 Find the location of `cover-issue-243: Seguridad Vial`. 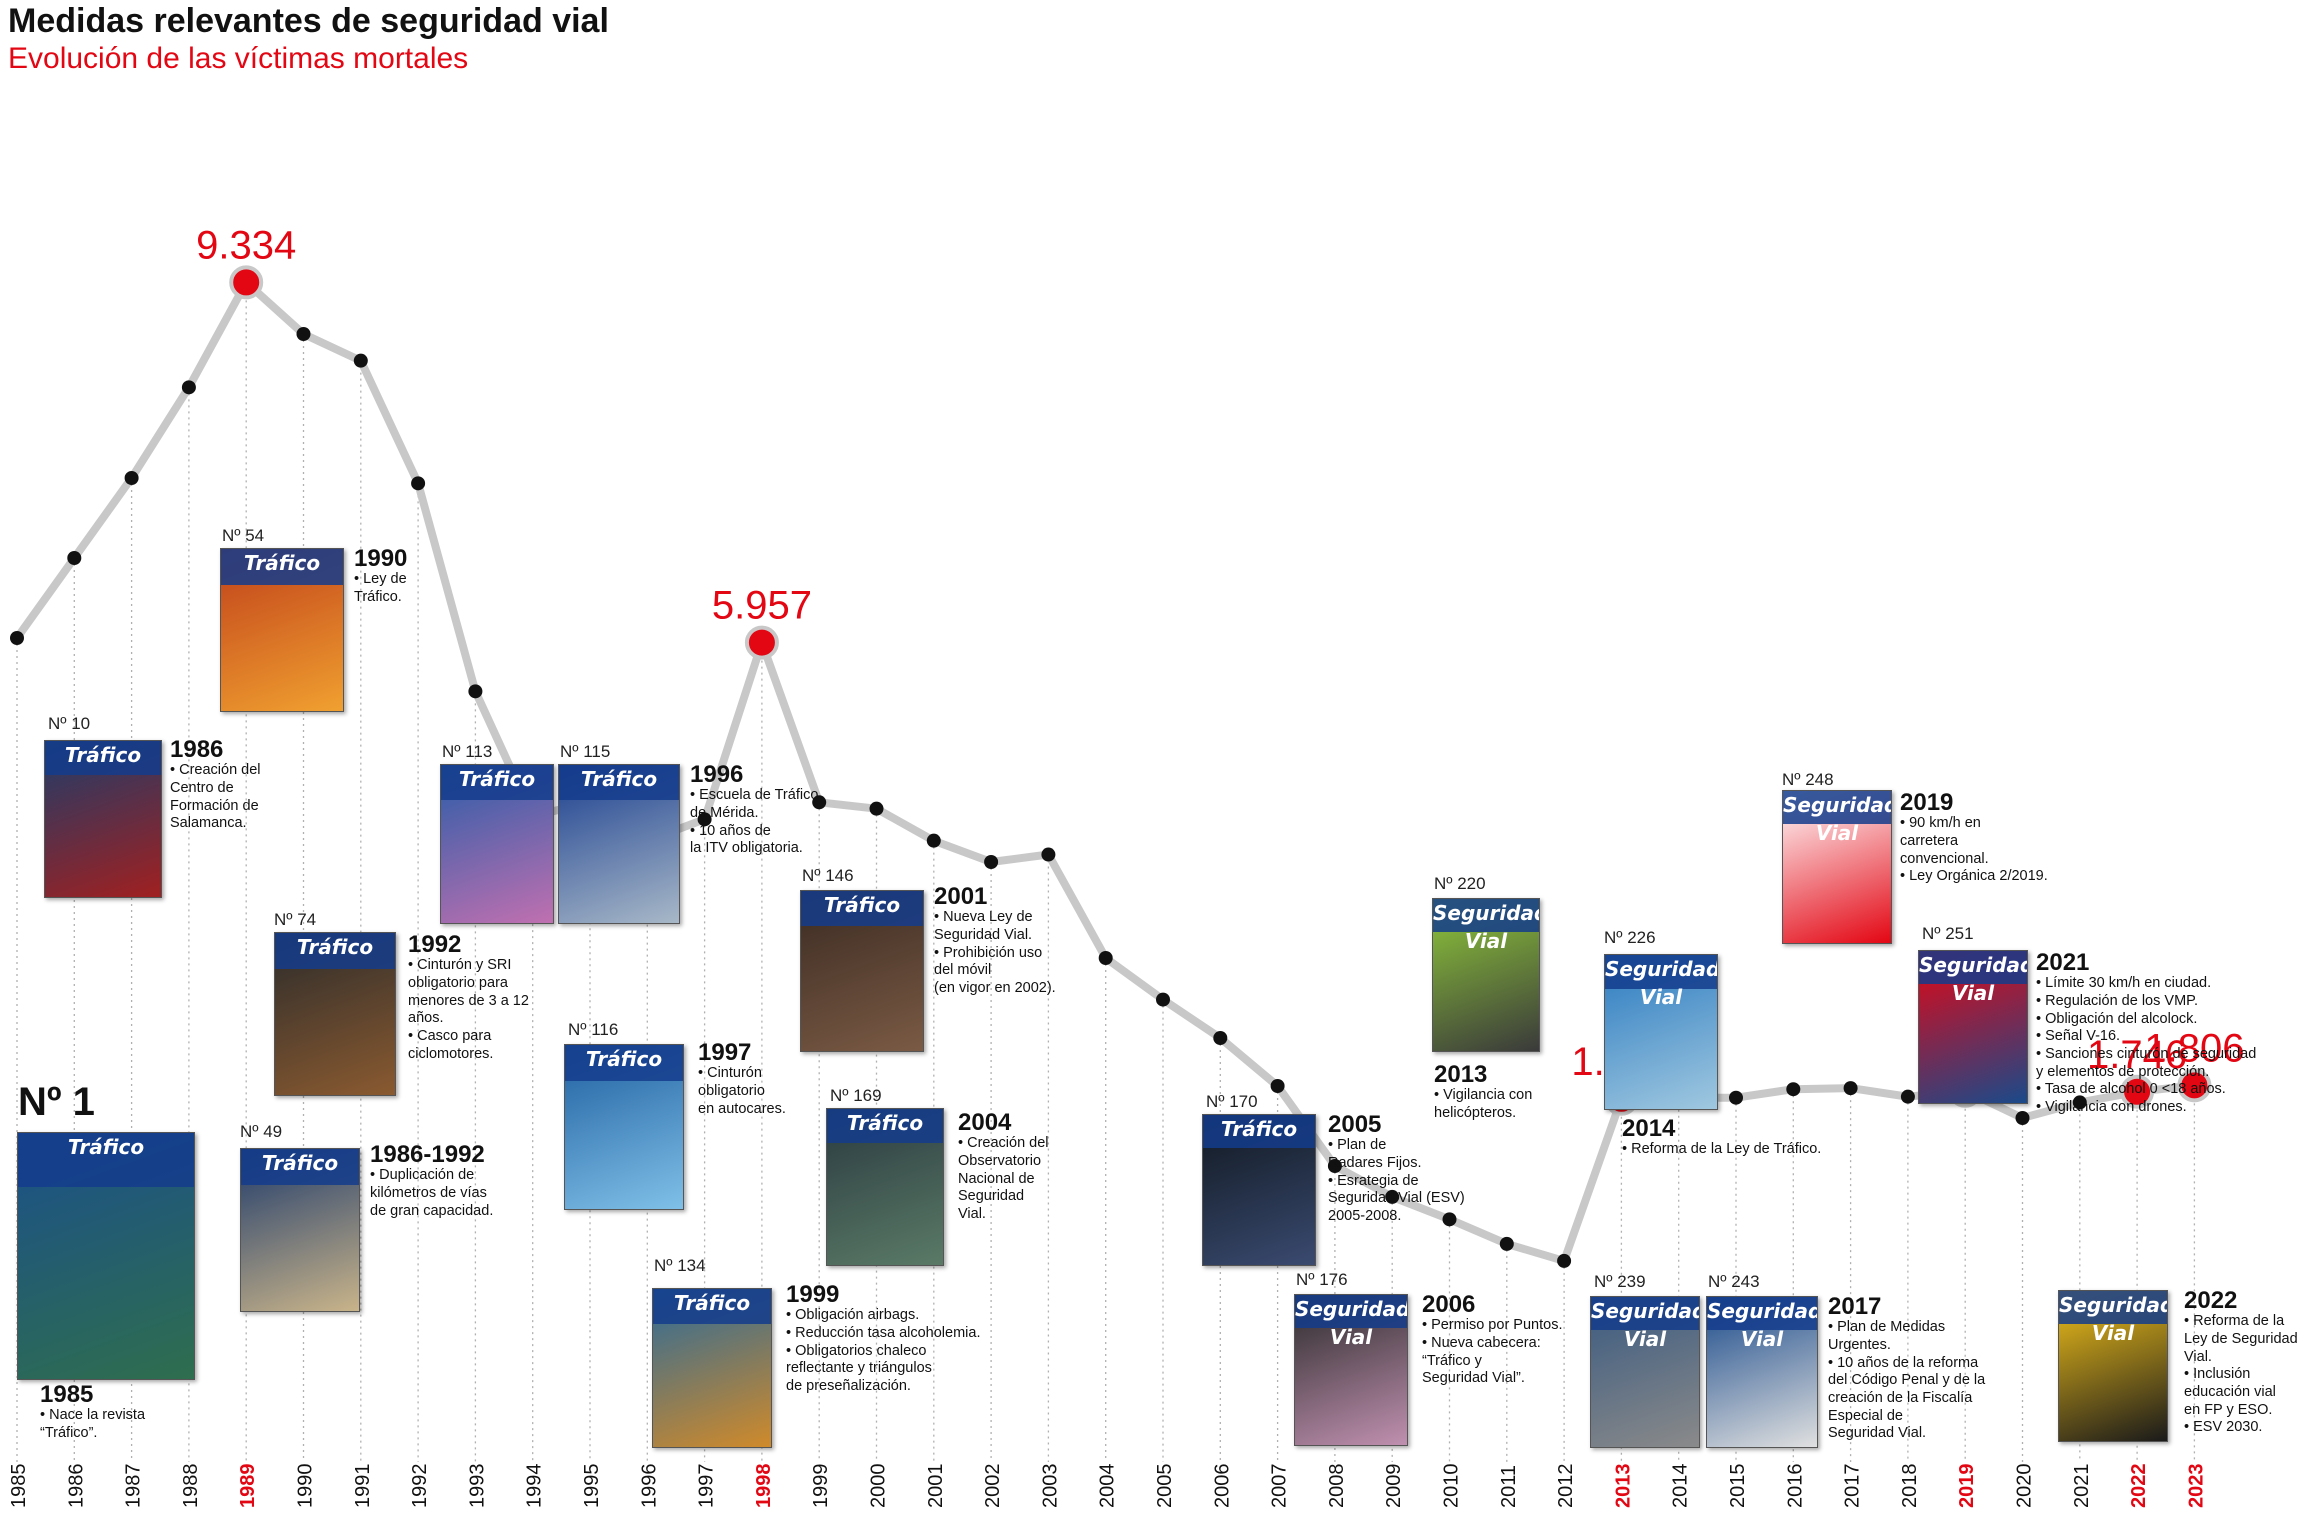

cover-issue-243: Seguridad Vial is located at coordinates (1762, 1372).